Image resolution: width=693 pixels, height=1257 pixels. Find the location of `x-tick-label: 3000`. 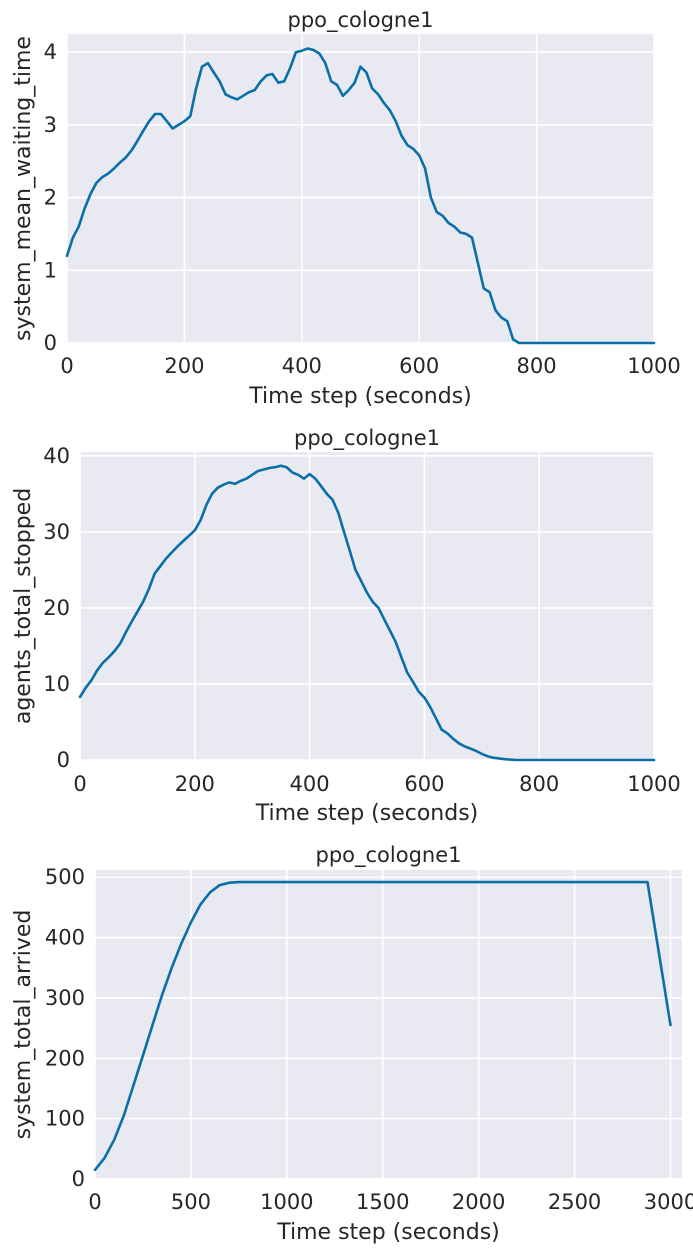

x-tick-label: 3000 is located at coordinates (668, 1202).